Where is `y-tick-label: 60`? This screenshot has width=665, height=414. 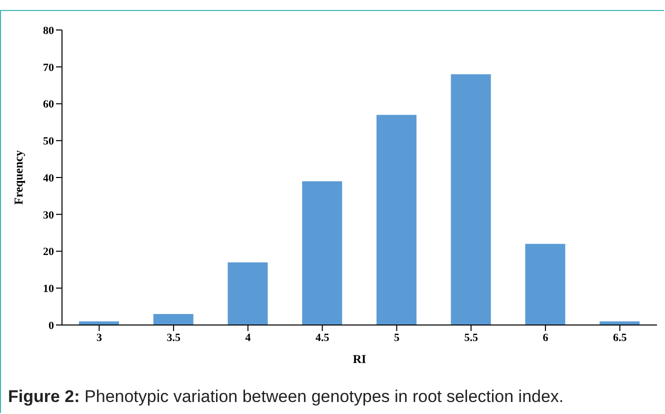 y-tick-label: 60 is located at coordinates (48, 104).